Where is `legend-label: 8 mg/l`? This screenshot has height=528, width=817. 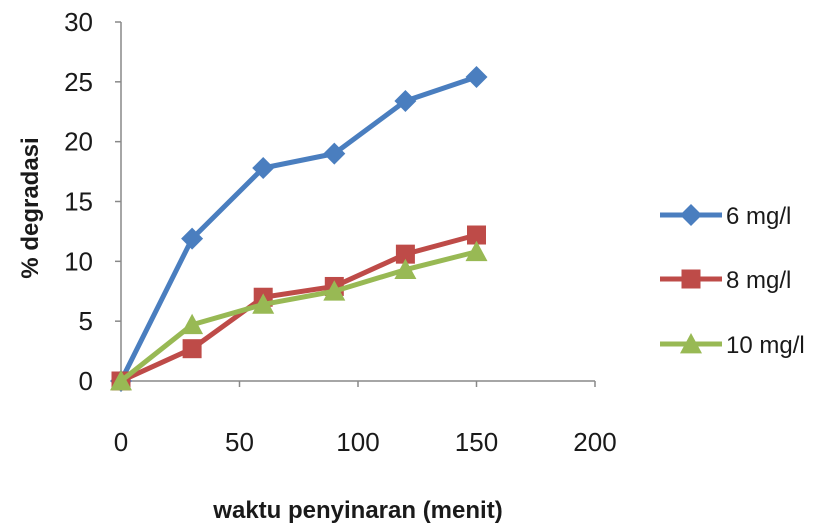
legend-label: 8 mg/l is located at coordinates (758, 280).